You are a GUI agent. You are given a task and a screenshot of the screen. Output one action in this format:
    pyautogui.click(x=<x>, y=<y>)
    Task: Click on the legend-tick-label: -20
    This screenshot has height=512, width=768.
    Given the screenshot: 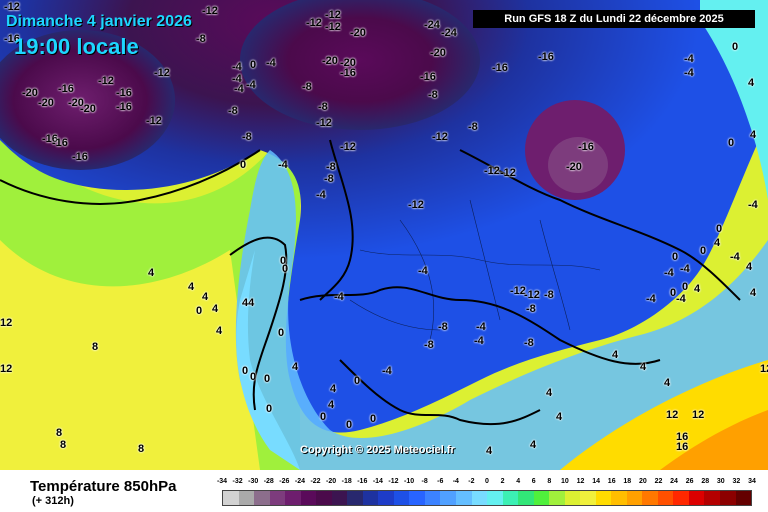 What is the action you would take?
    pyautogui.click(x=331, y=481)
    